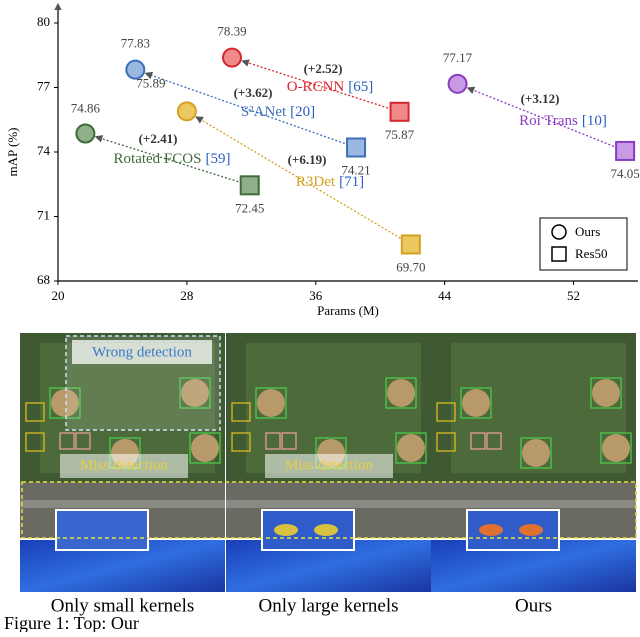 This screenshot has height=637, width=640. I want to click on x-tick-label: 28, so click(186, 295).